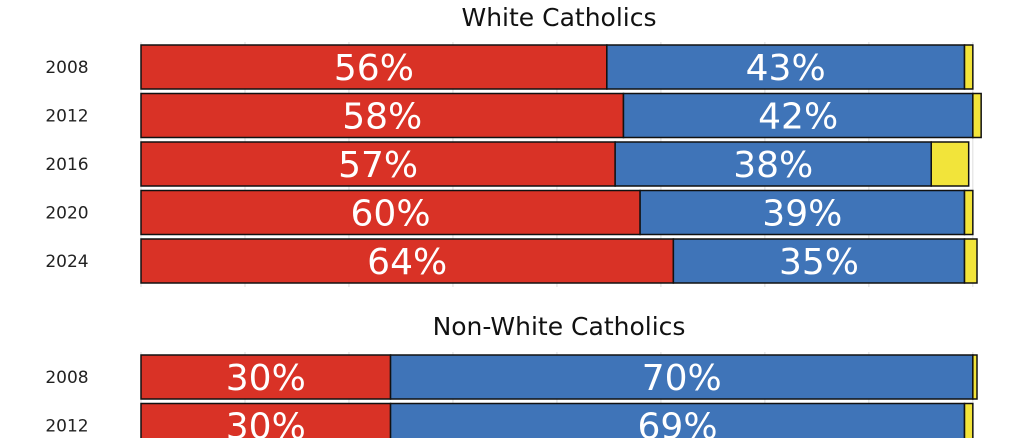 The image size is (1030, 438). I want to click on data-label: 57%, so click(378, 165).